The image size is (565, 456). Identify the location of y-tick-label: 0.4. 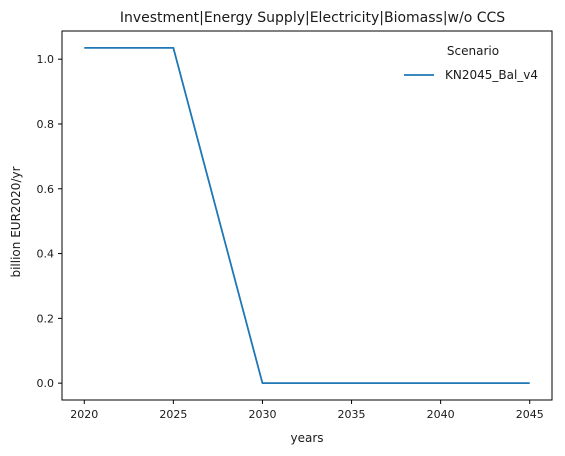
(46, 254).